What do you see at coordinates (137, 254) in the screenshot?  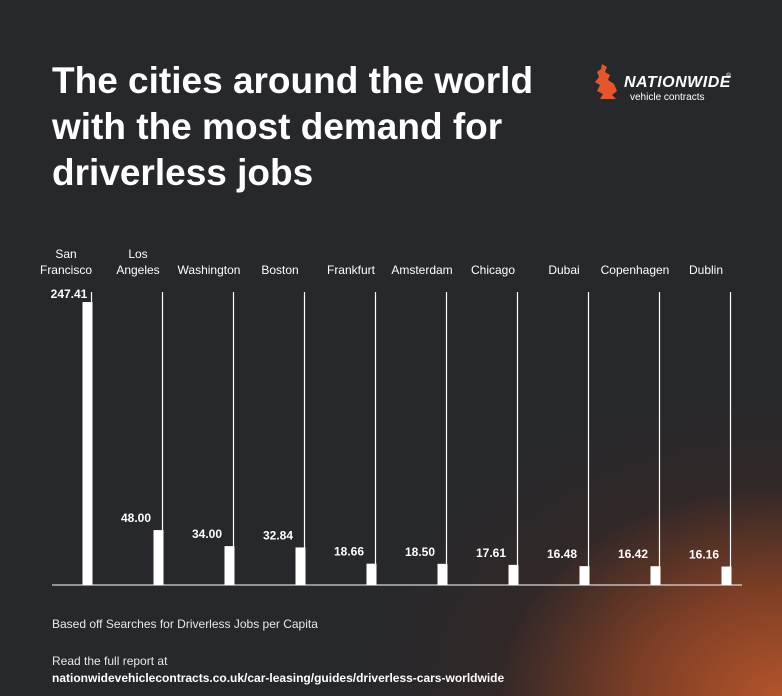 I see `category-label: Los` at bounding box center [137, 254].